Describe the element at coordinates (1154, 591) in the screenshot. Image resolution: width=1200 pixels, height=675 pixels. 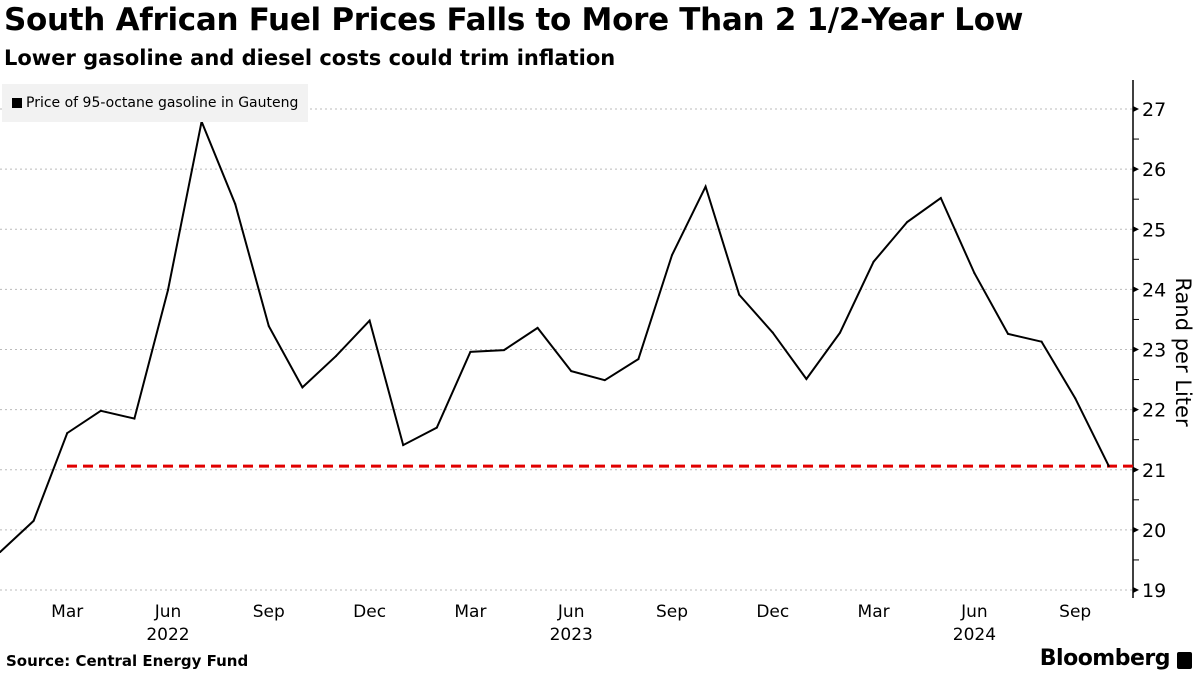
I see `y-tick-label: 19` at that location.